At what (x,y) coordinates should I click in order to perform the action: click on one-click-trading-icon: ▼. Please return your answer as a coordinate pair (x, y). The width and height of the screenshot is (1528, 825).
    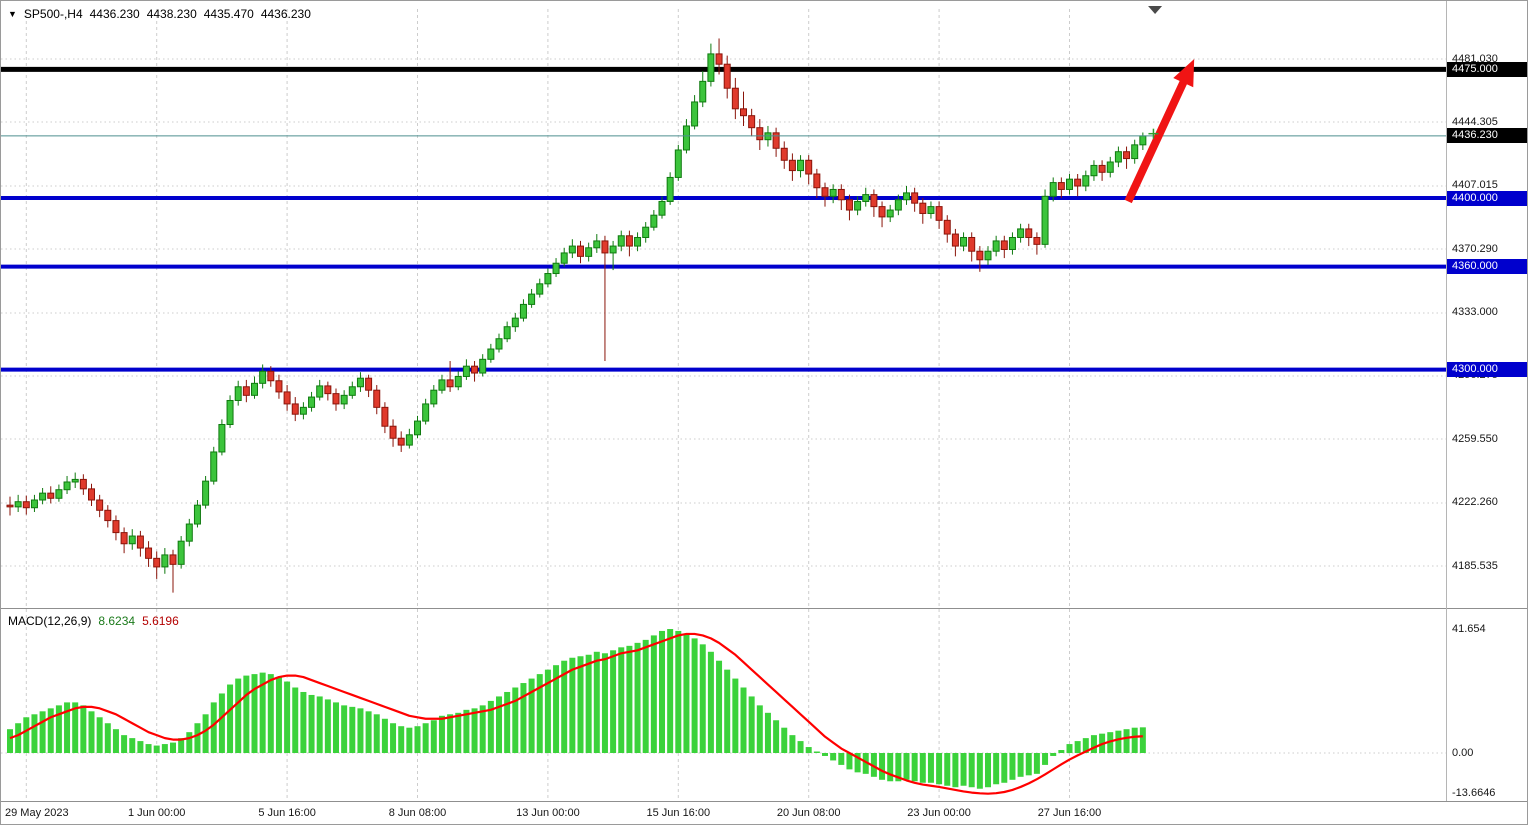
    Looking at the image, I should click on (12, 14).